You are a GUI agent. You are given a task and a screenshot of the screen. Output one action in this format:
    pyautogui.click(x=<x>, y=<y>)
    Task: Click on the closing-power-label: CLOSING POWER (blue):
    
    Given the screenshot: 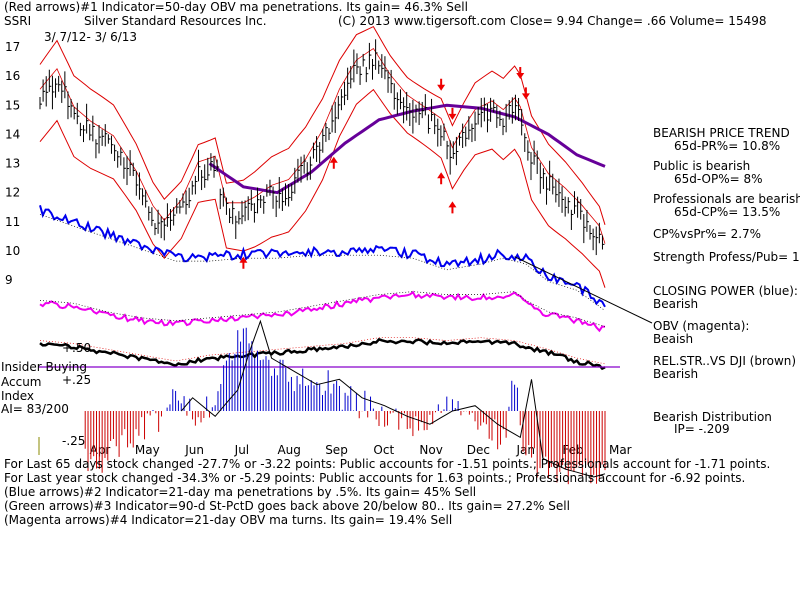 What is the action you would take?
    pyautogui.click(x=725, y=291)
    